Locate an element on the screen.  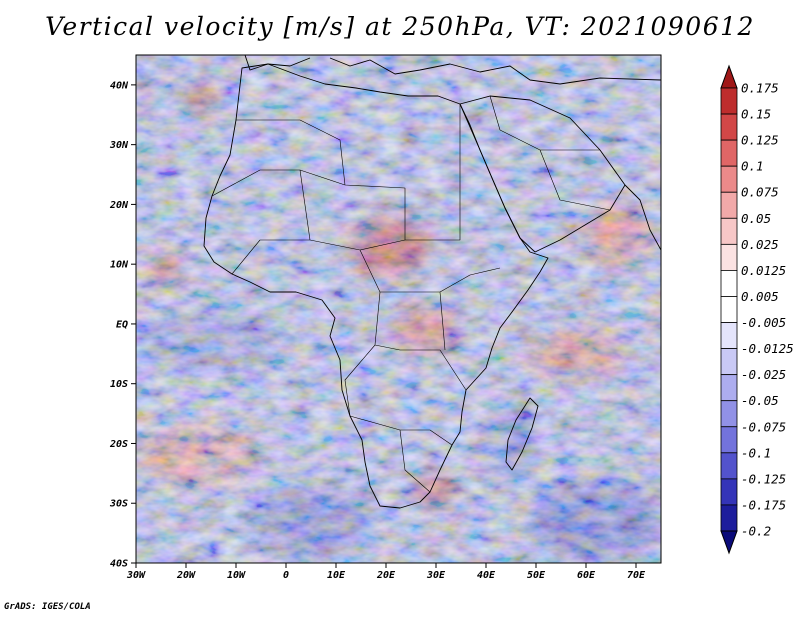
lon-tick-label: 30E is located at coordinates (436, 575).